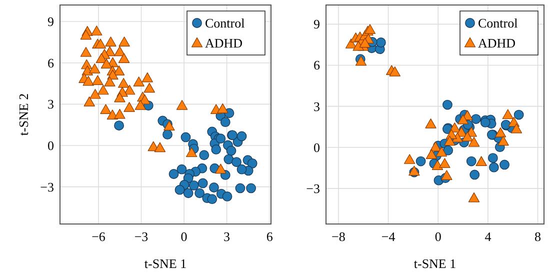  What do you see at coordinates (388, 236) in the screenshot?
I see `x-tick-label: −4` at bounding box center [388, 236].